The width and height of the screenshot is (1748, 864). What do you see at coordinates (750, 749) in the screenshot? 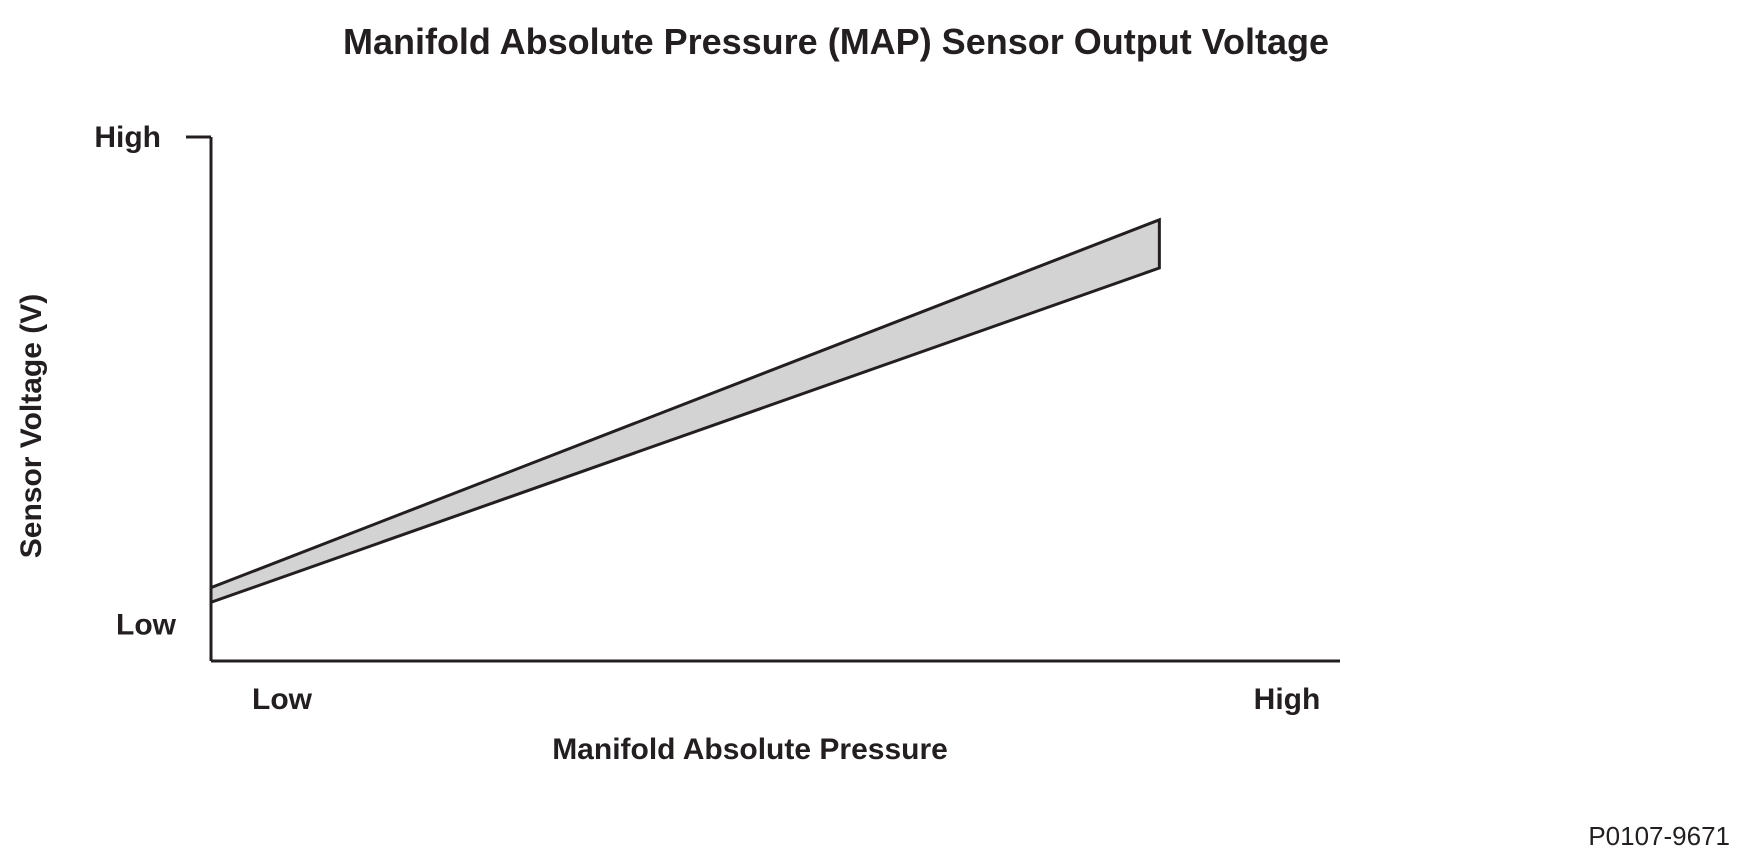
I see `x-axis-title: Manifold Absolute Pressure` at bounding box center [750, 749].